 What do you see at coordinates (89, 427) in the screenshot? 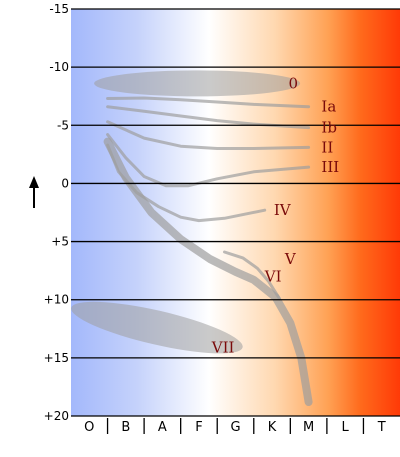
I see `spectral-class-label: O` at bounding box center [89, 427].